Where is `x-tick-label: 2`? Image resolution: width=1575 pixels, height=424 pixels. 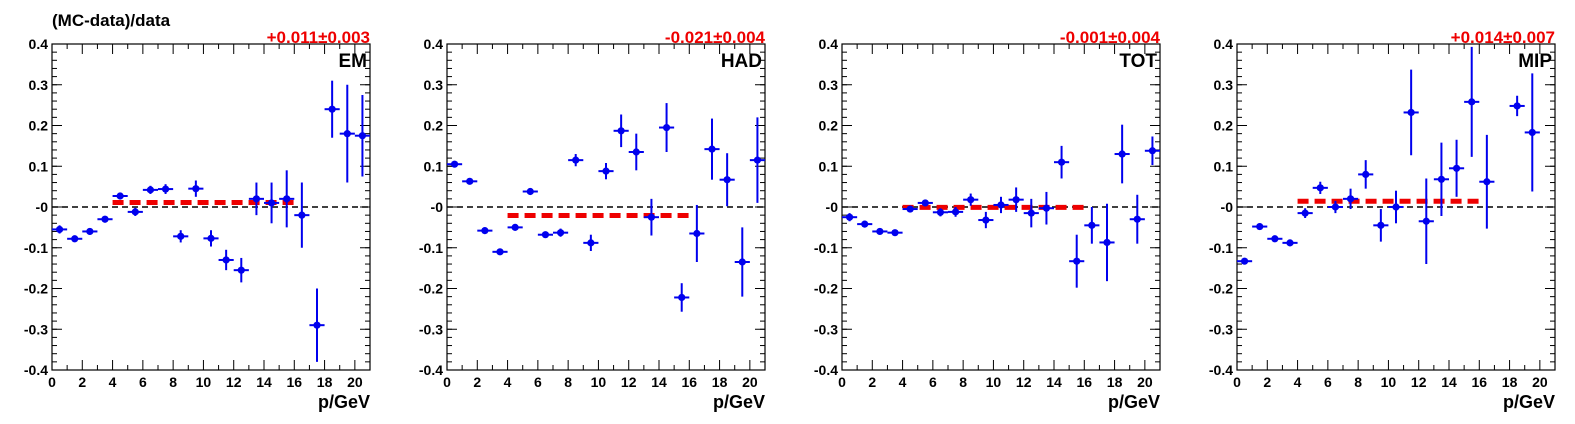 x-tick-label: 2 is located at coordinates (477, 382).